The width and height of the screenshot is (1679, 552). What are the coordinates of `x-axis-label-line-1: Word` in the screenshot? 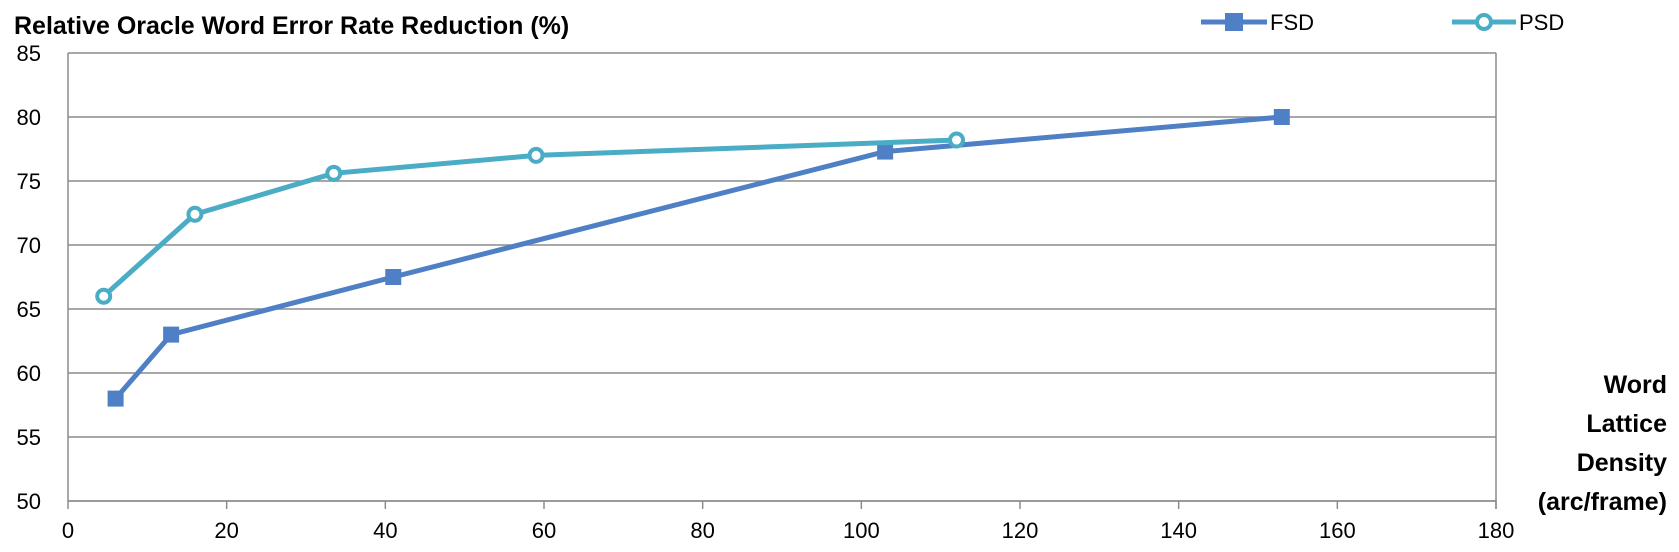 It's located at (1635, 385).